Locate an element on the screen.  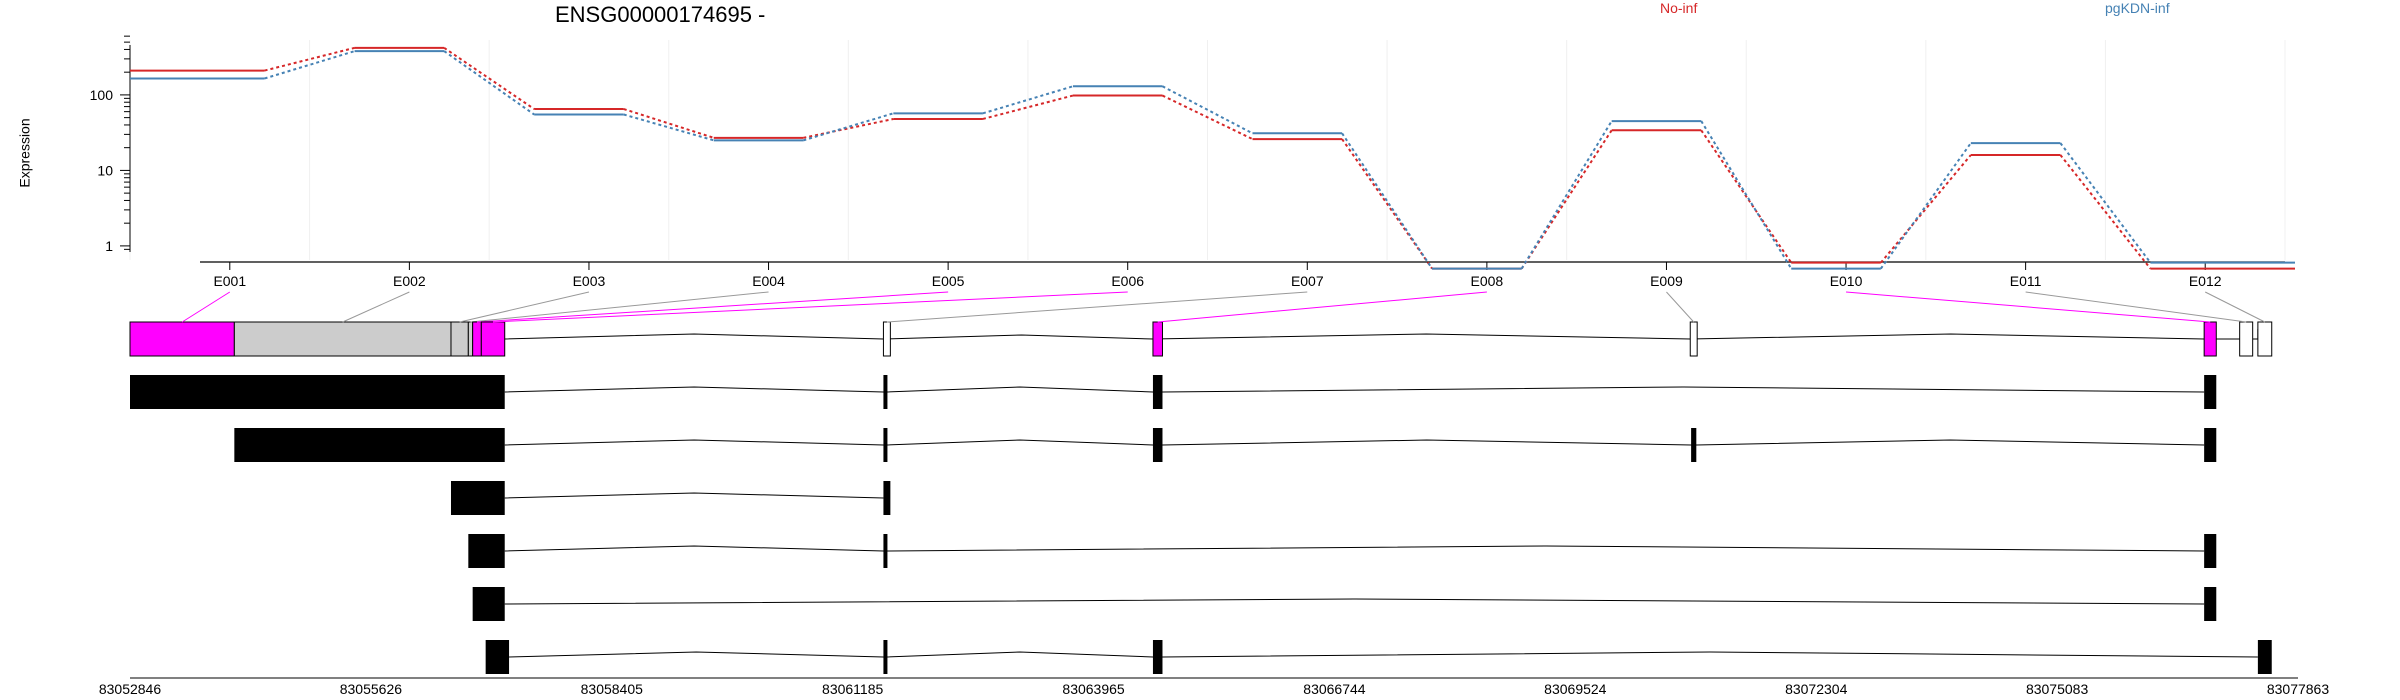
legend-pgkdn-inf: pgKDN-inf is located at coordinates (2137, 8).